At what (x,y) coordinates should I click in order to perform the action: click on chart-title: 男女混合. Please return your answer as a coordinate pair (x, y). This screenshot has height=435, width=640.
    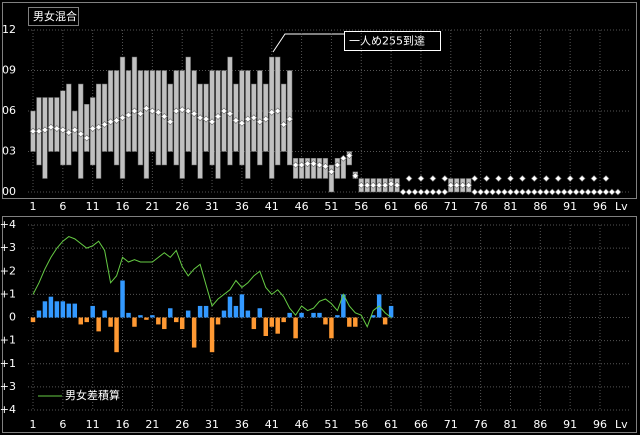
    Looking at the image, I should click on (55, 16).